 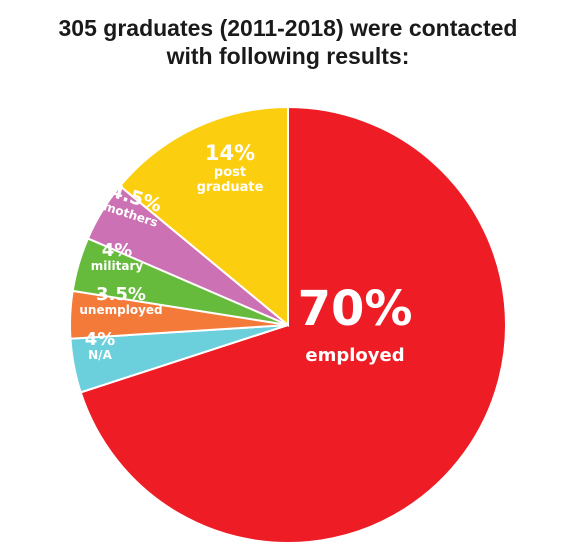 I want to click on pie-slice-post-graduate, so click(x=203, y=216).